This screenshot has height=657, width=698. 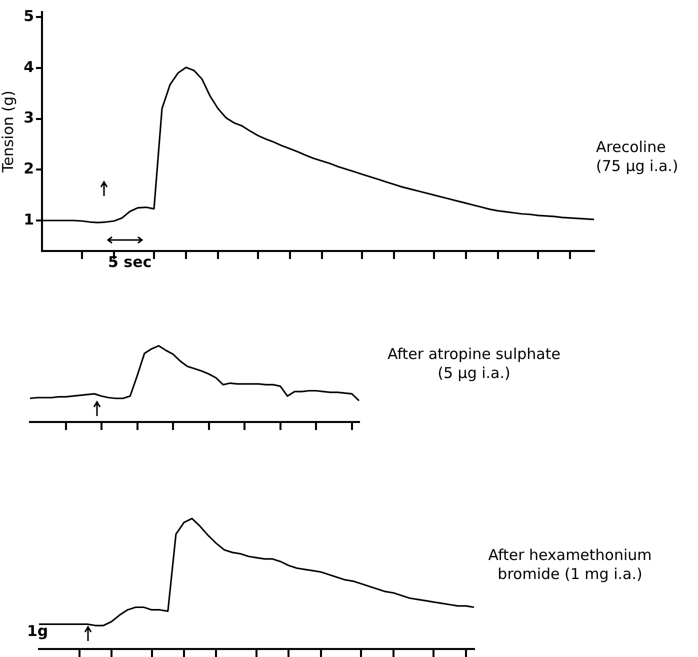 I want to click on text: After hexamethonium bromide (1 mg i.a.), so click(x=570, y=565).